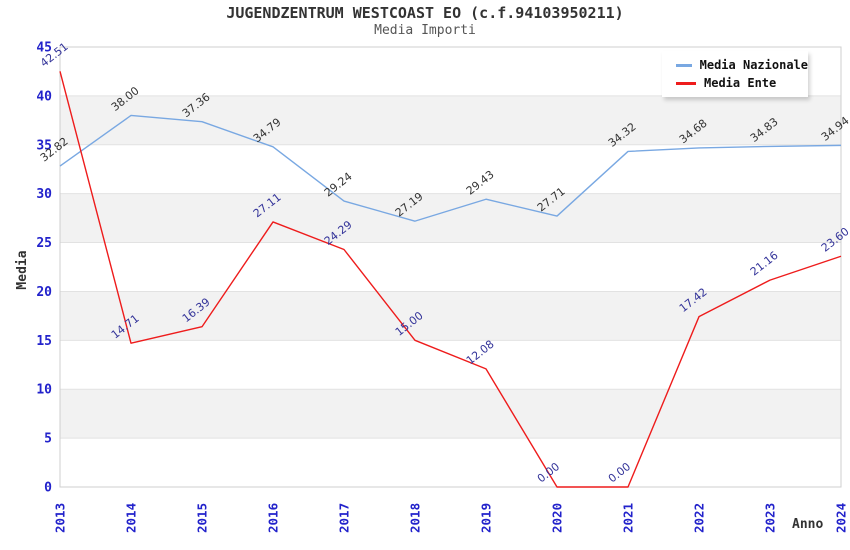  Describe the element at coordinates (44, 96) in the screenshot. I see `y-tick-label: 40` at that location.